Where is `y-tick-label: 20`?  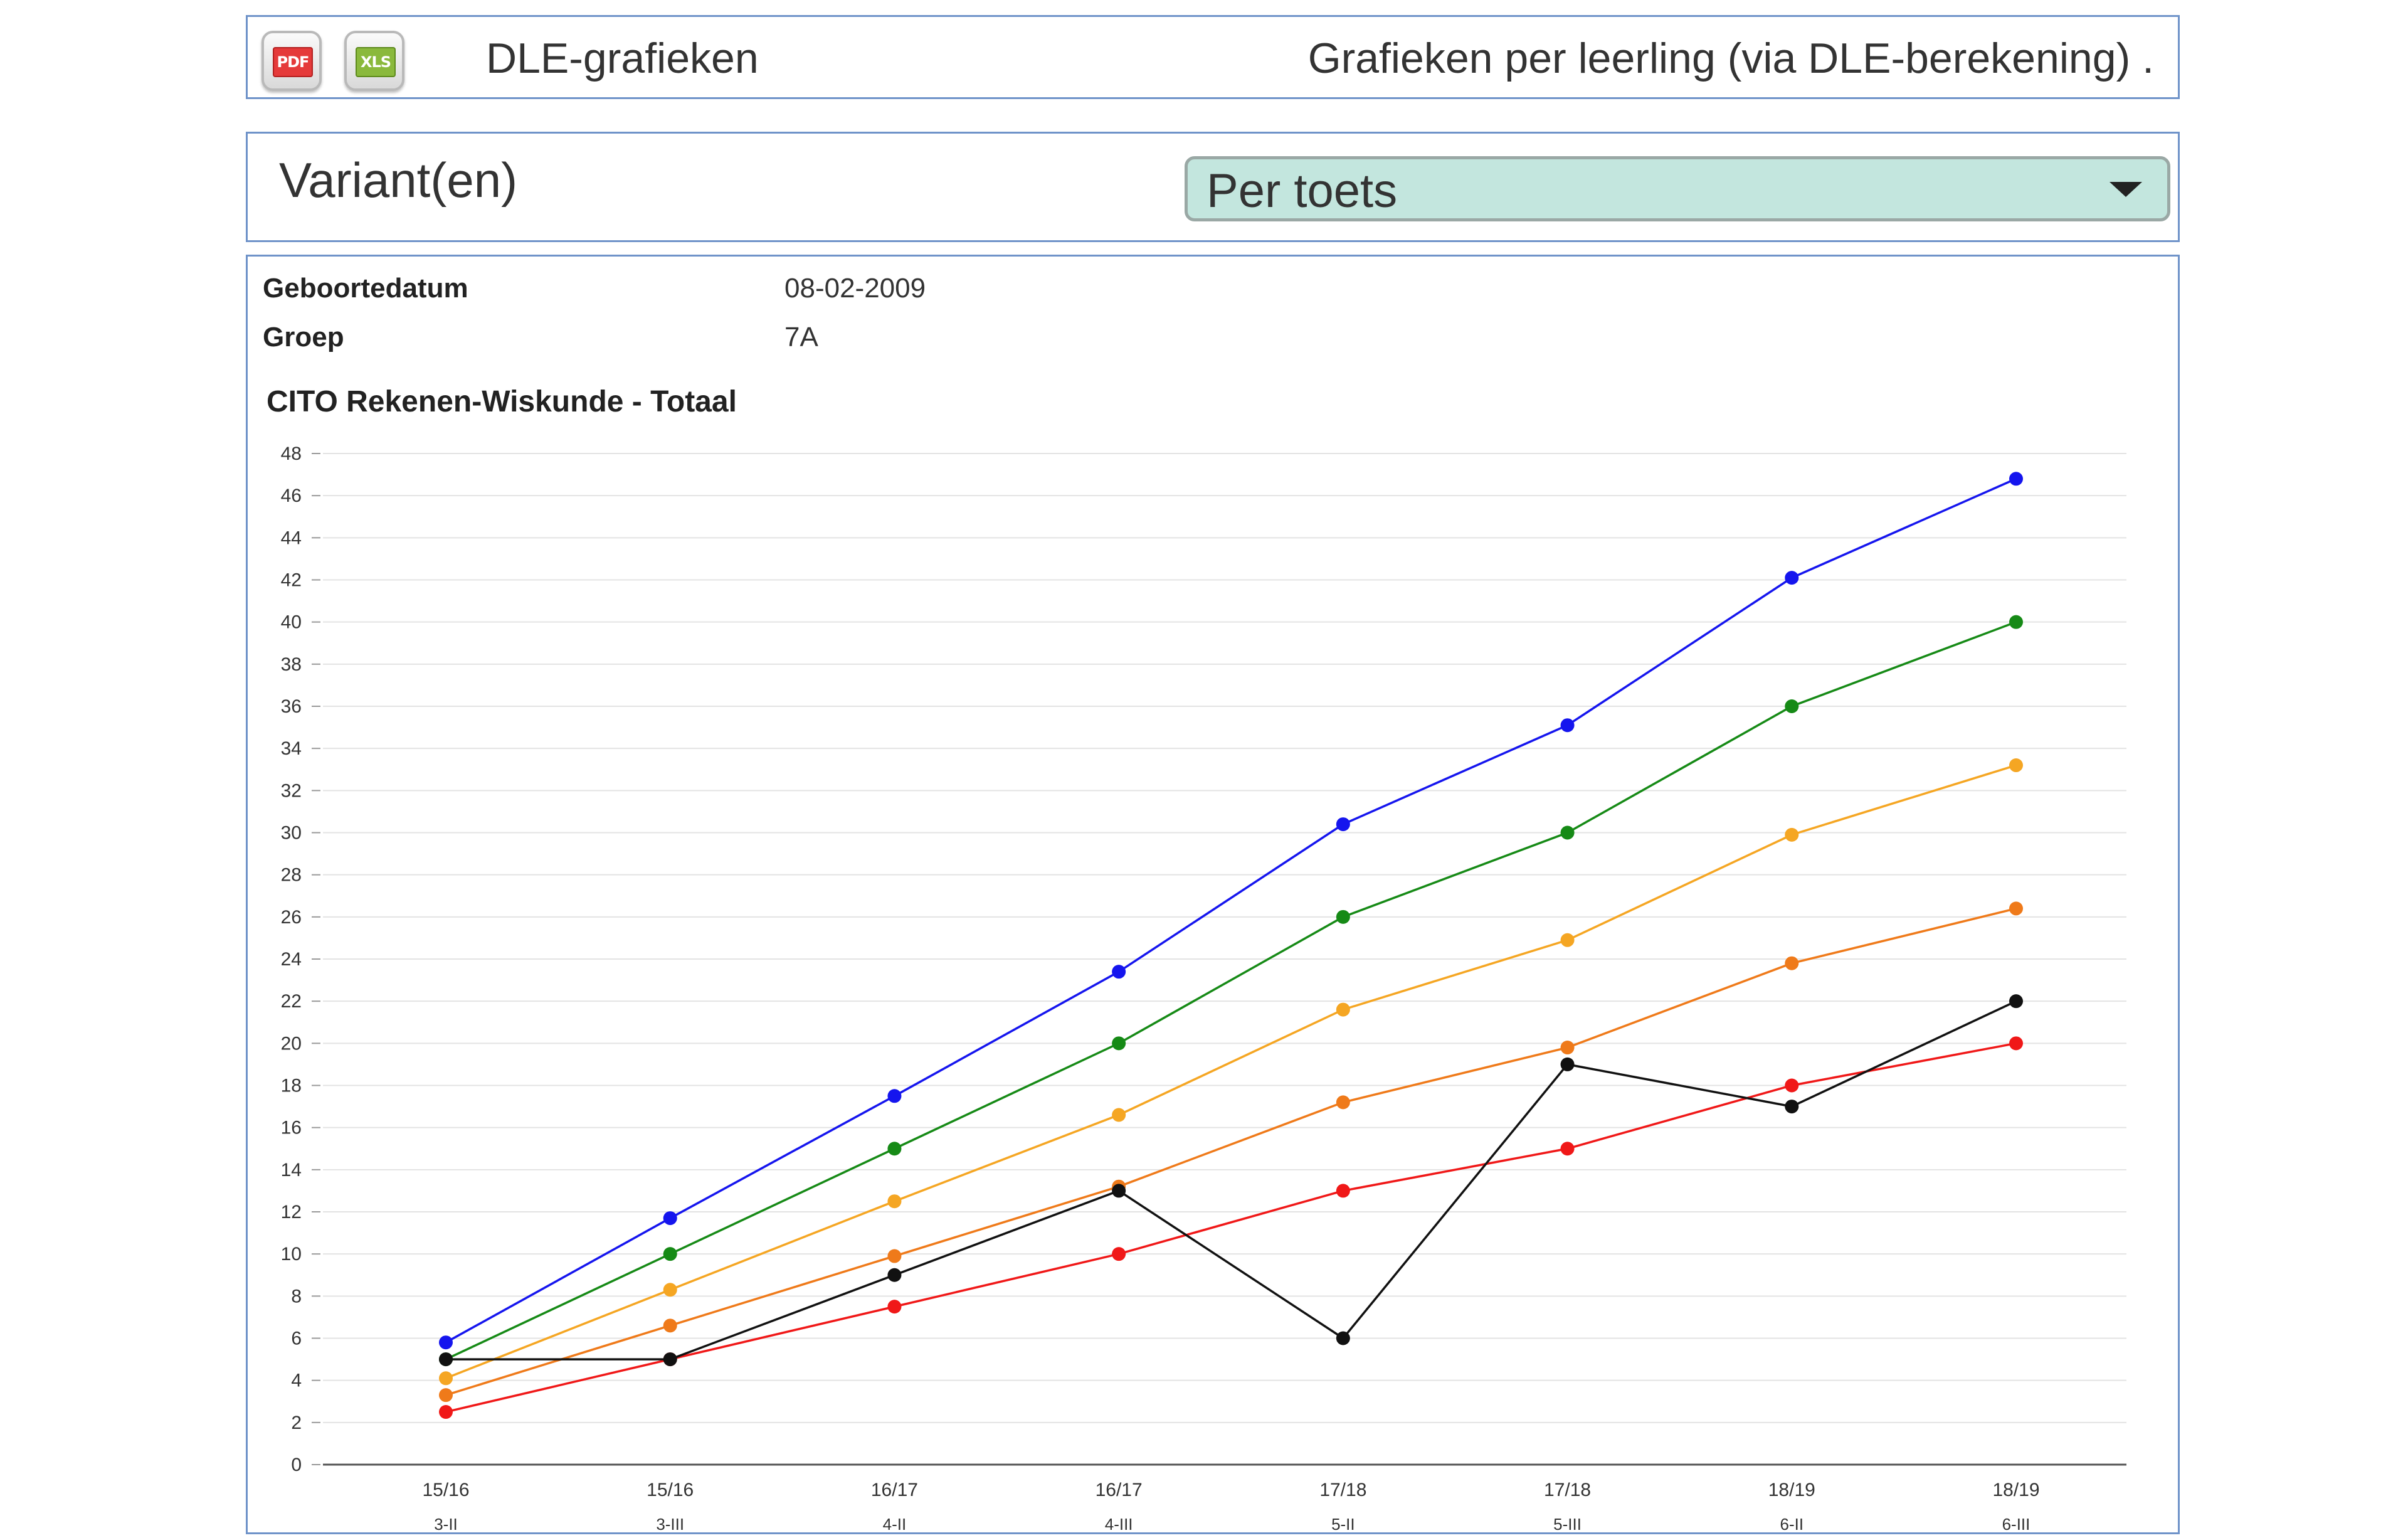 y-tick-label: 20 is located at coordinates (291, 1043).